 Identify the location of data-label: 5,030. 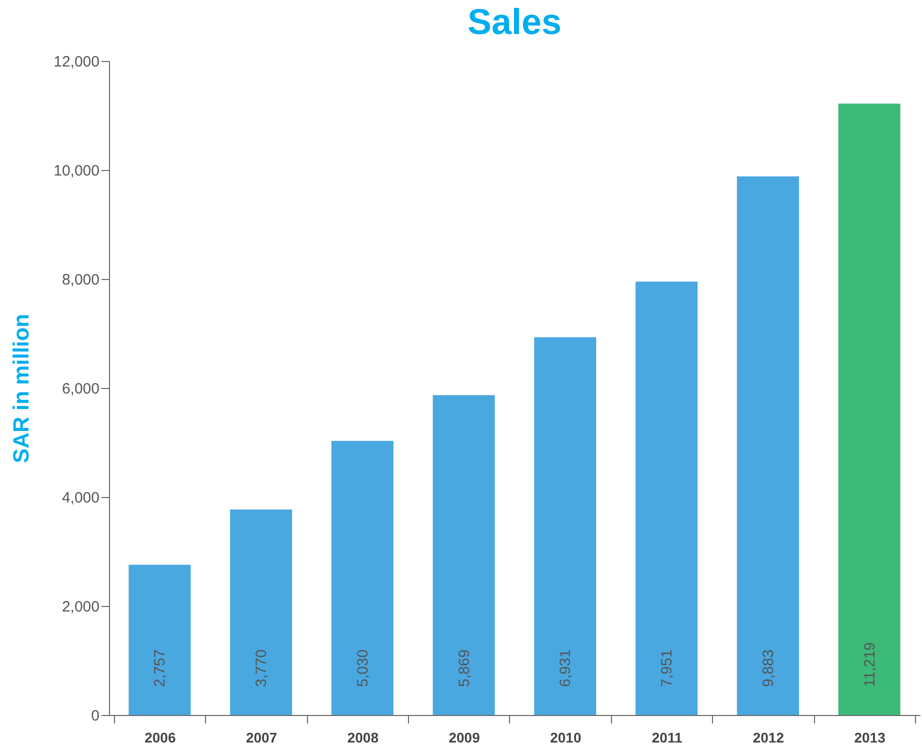
(363, 668).